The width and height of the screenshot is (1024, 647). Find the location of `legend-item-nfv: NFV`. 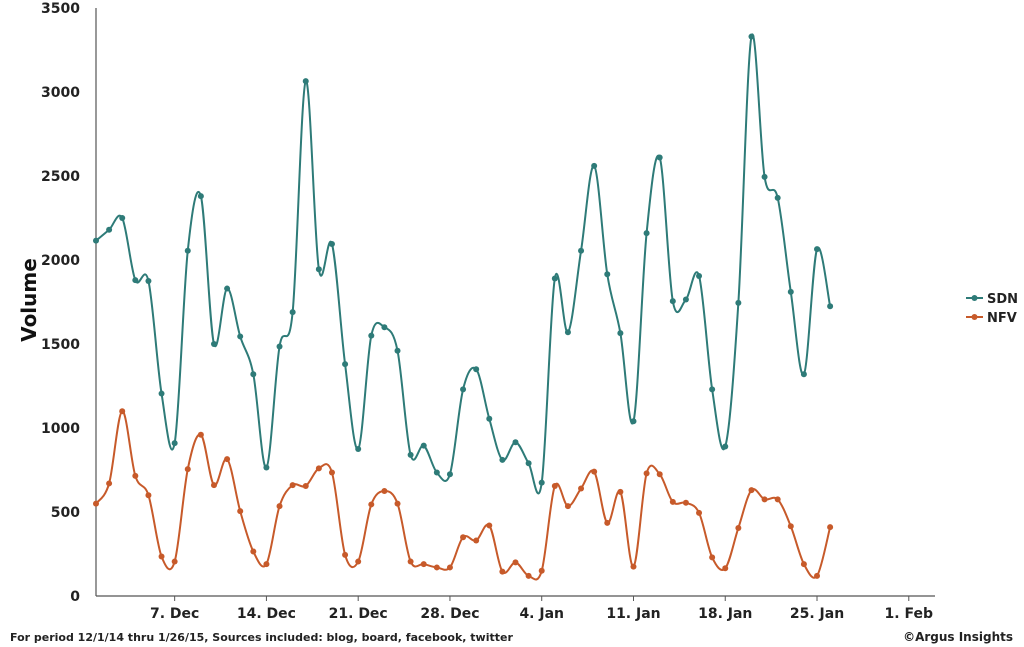

legend-item-nfv: NFV is located at coordinates (991, 318).